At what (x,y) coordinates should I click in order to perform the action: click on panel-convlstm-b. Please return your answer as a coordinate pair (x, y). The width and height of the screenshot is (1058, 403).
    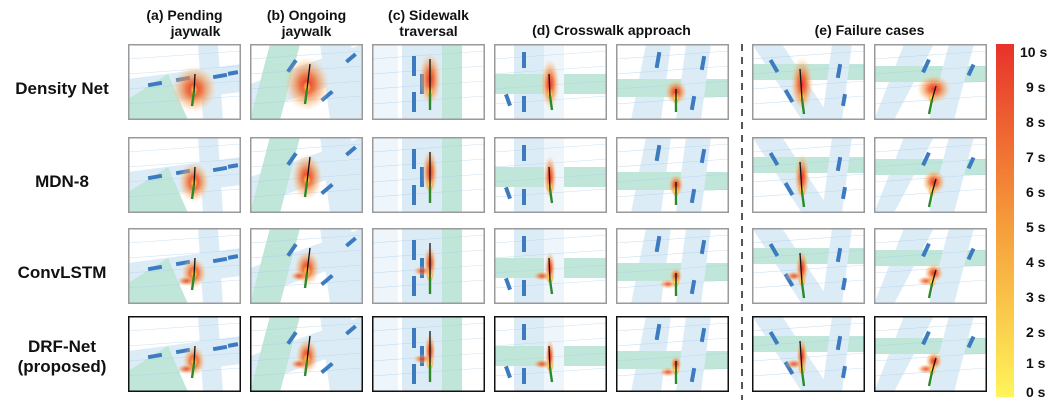
    Looking at the image, I should click on (306, 266).